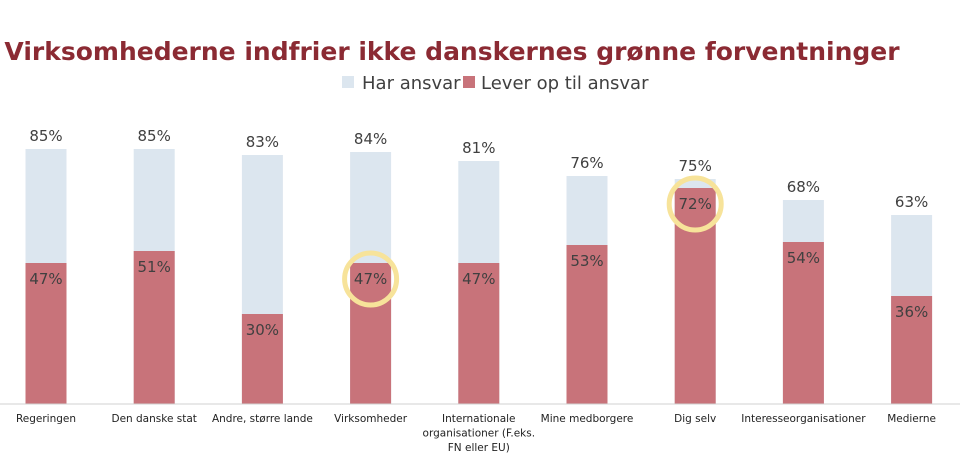 The height and width of the screenshot is (468, 960). Describe the element at coordinates (46, 333) in the screenshot. I see `bar-lever-op-til-ansvar-regeringen` at that location.